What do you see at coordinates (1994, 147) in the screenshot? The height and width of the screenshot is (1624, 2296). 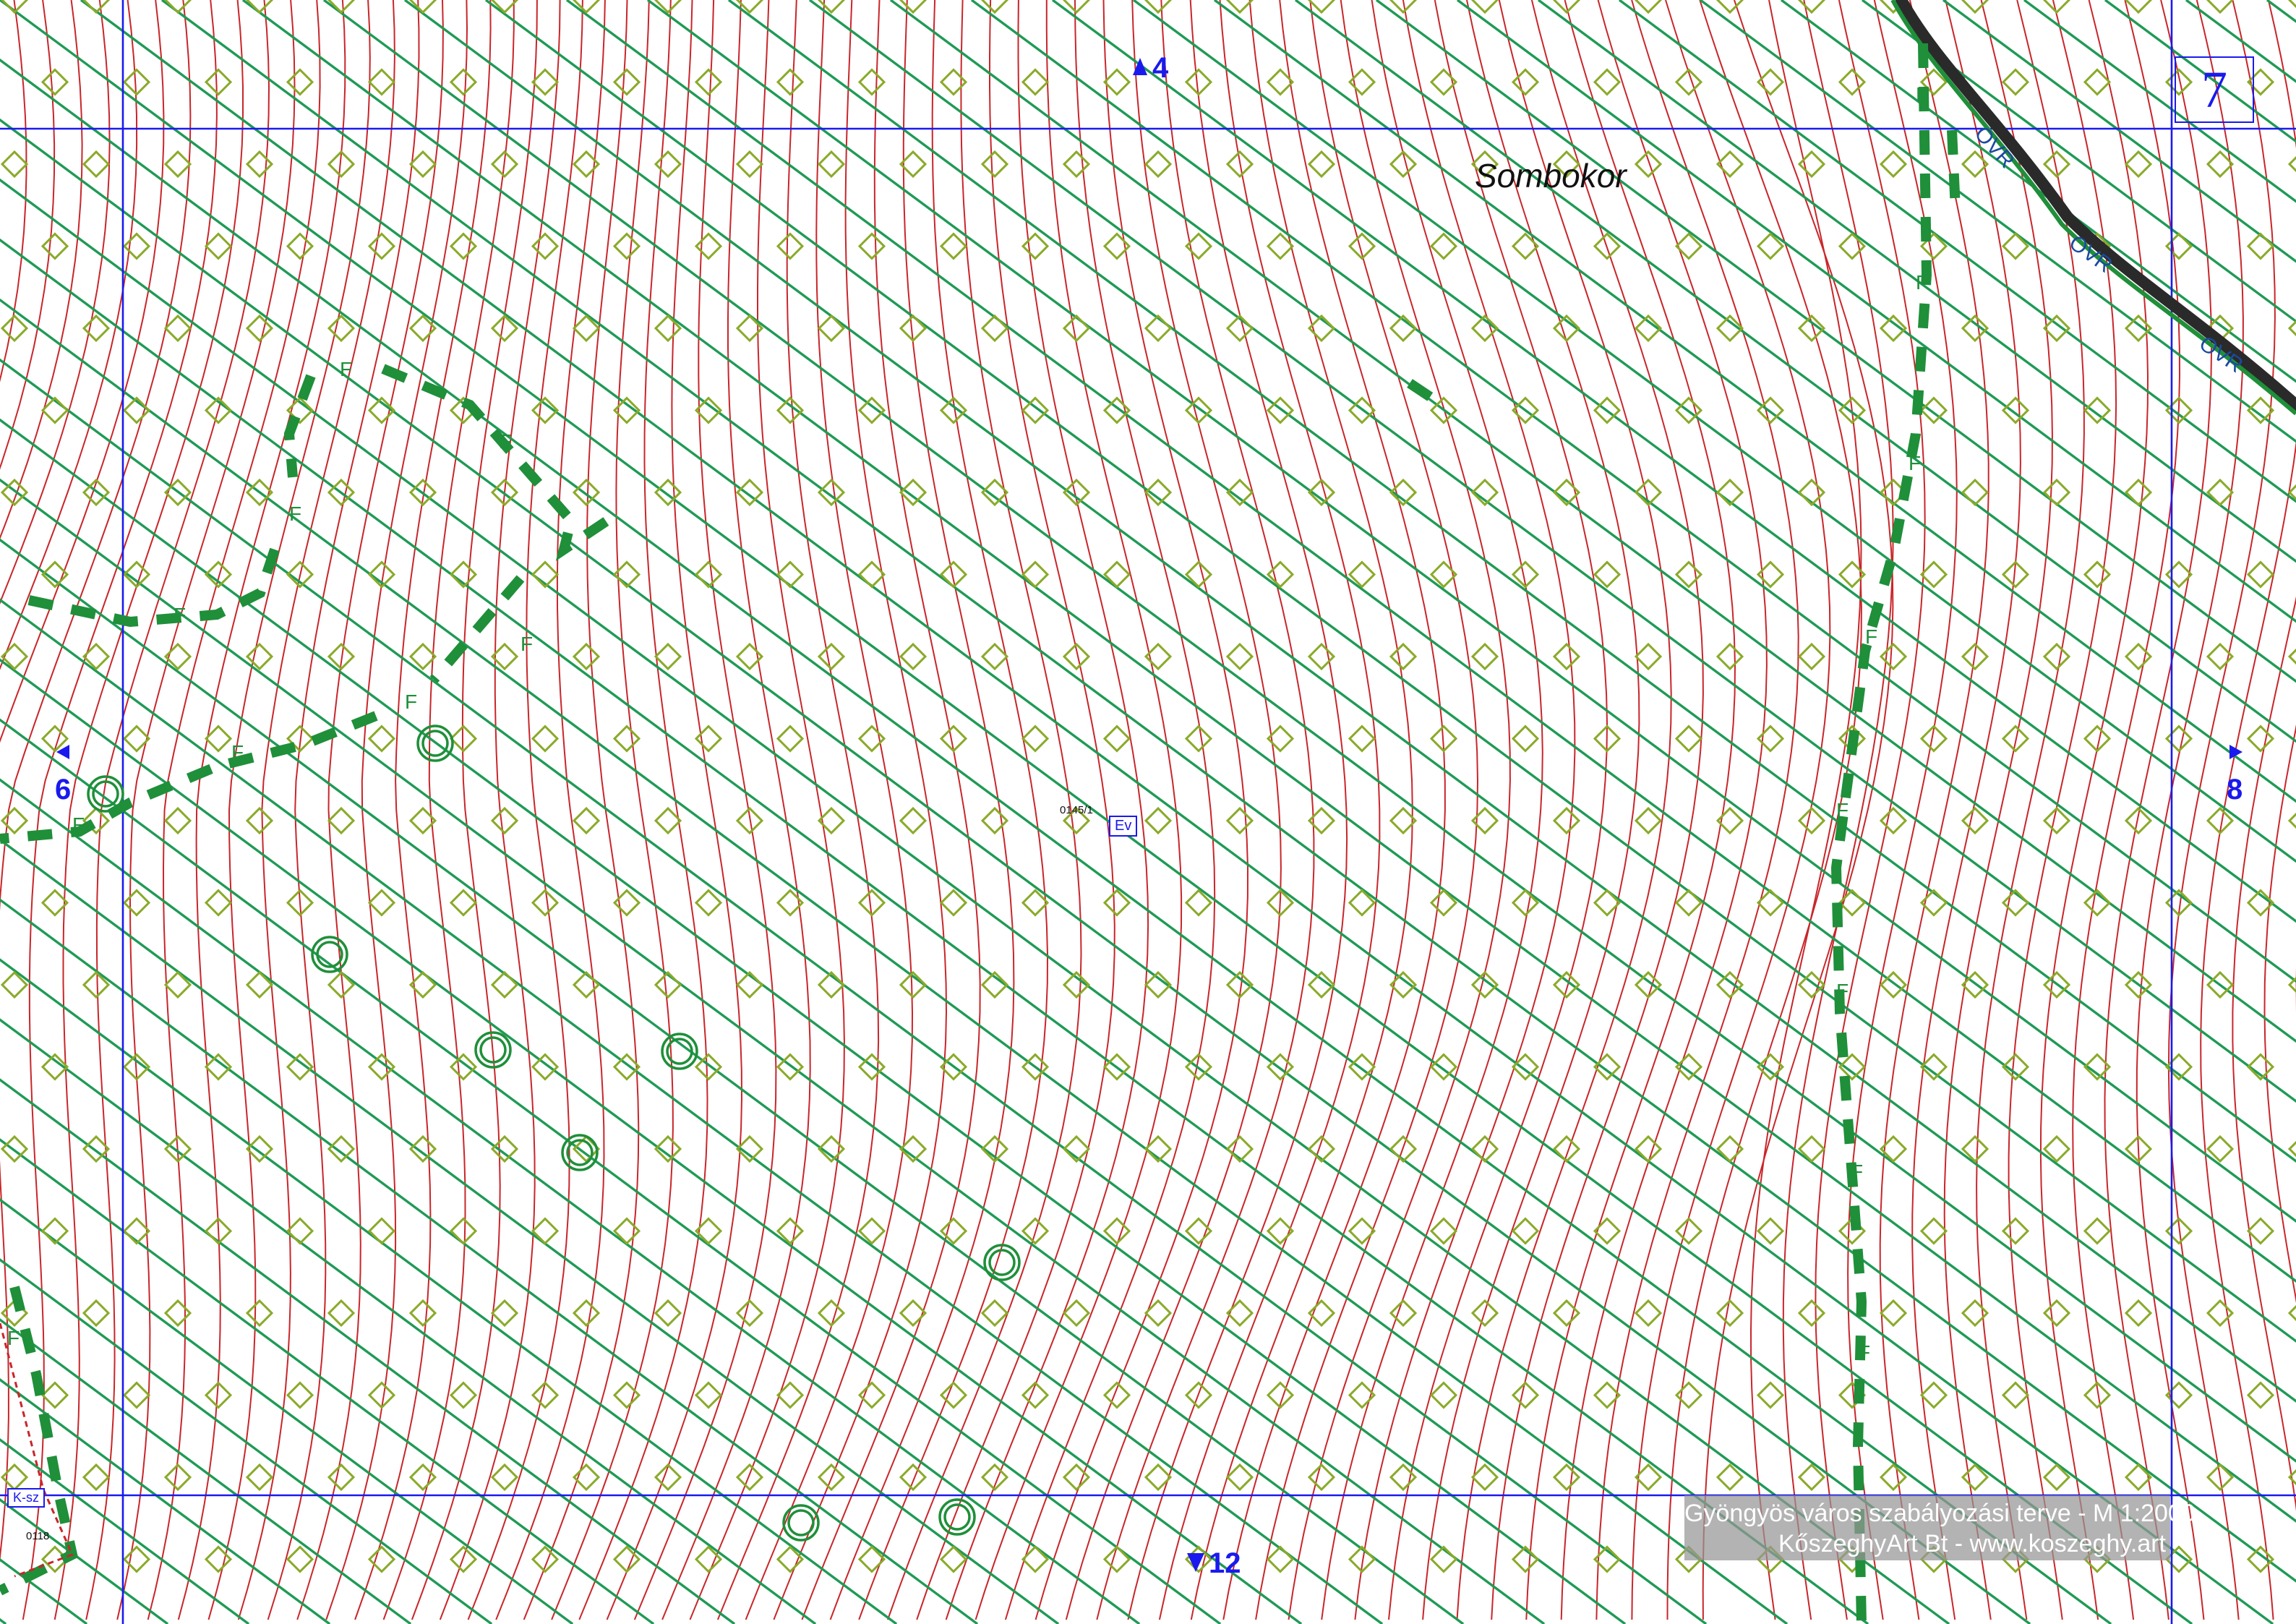 I see `road-label: OVR` at bounding box center [1994, 147].